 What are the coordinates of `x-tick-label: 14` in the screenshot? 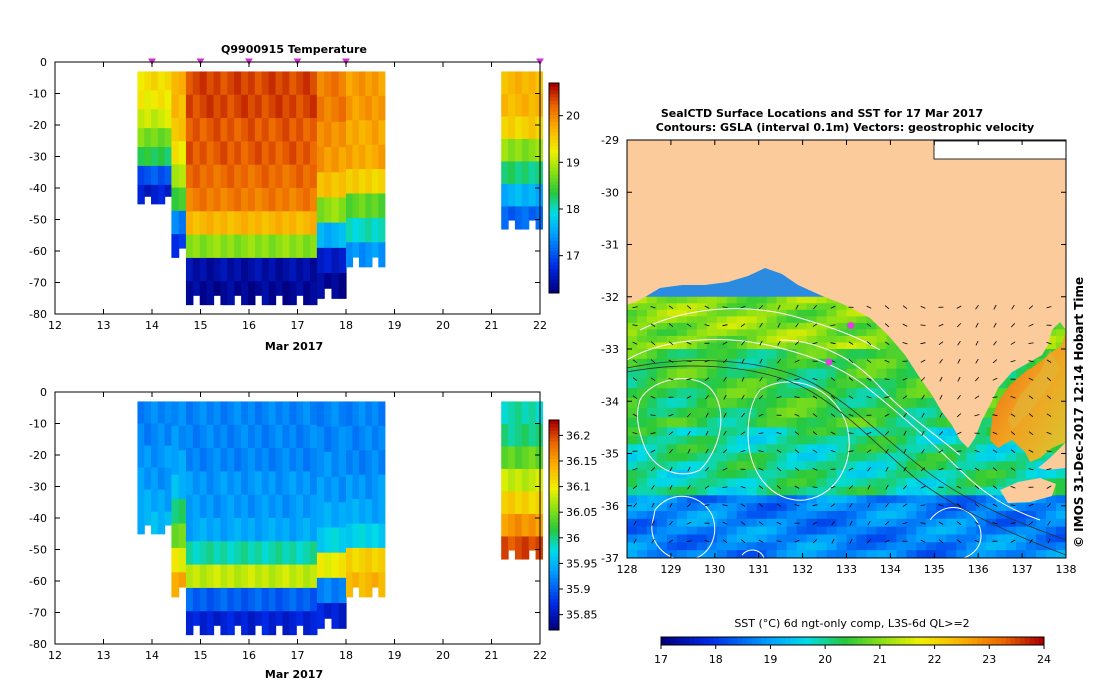 It's located at (152, 325).